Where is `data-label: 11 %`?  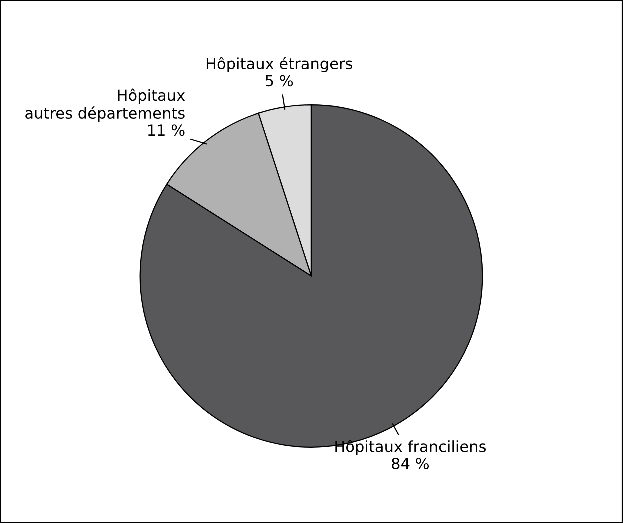
data-label: 11 % is located at coordinates (166, 130).